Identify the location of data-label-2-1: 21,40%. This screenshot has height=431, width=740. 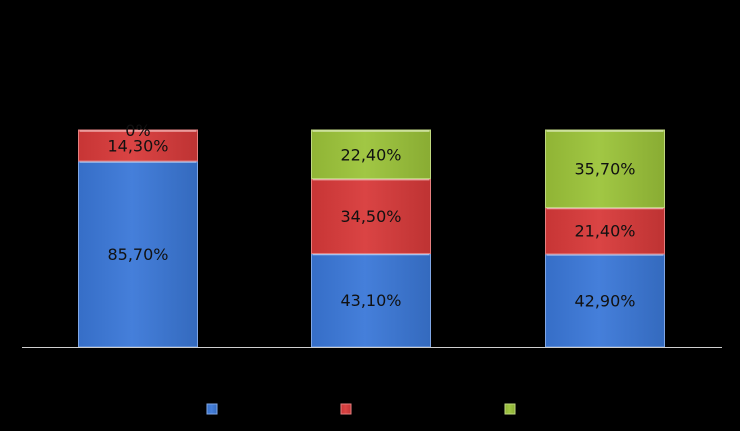
(604, 231).